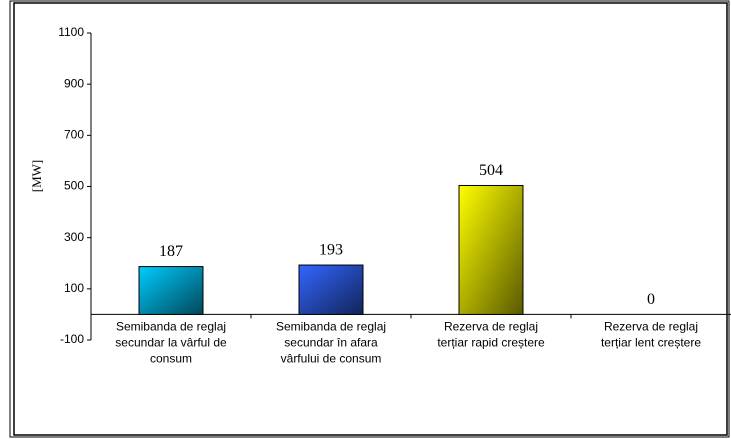 Image resolution: width=731 pixels, height=439 pixels. Describe the element at coordinates (651, 299) in the screenshot. I see `value-label: 0` at that location.